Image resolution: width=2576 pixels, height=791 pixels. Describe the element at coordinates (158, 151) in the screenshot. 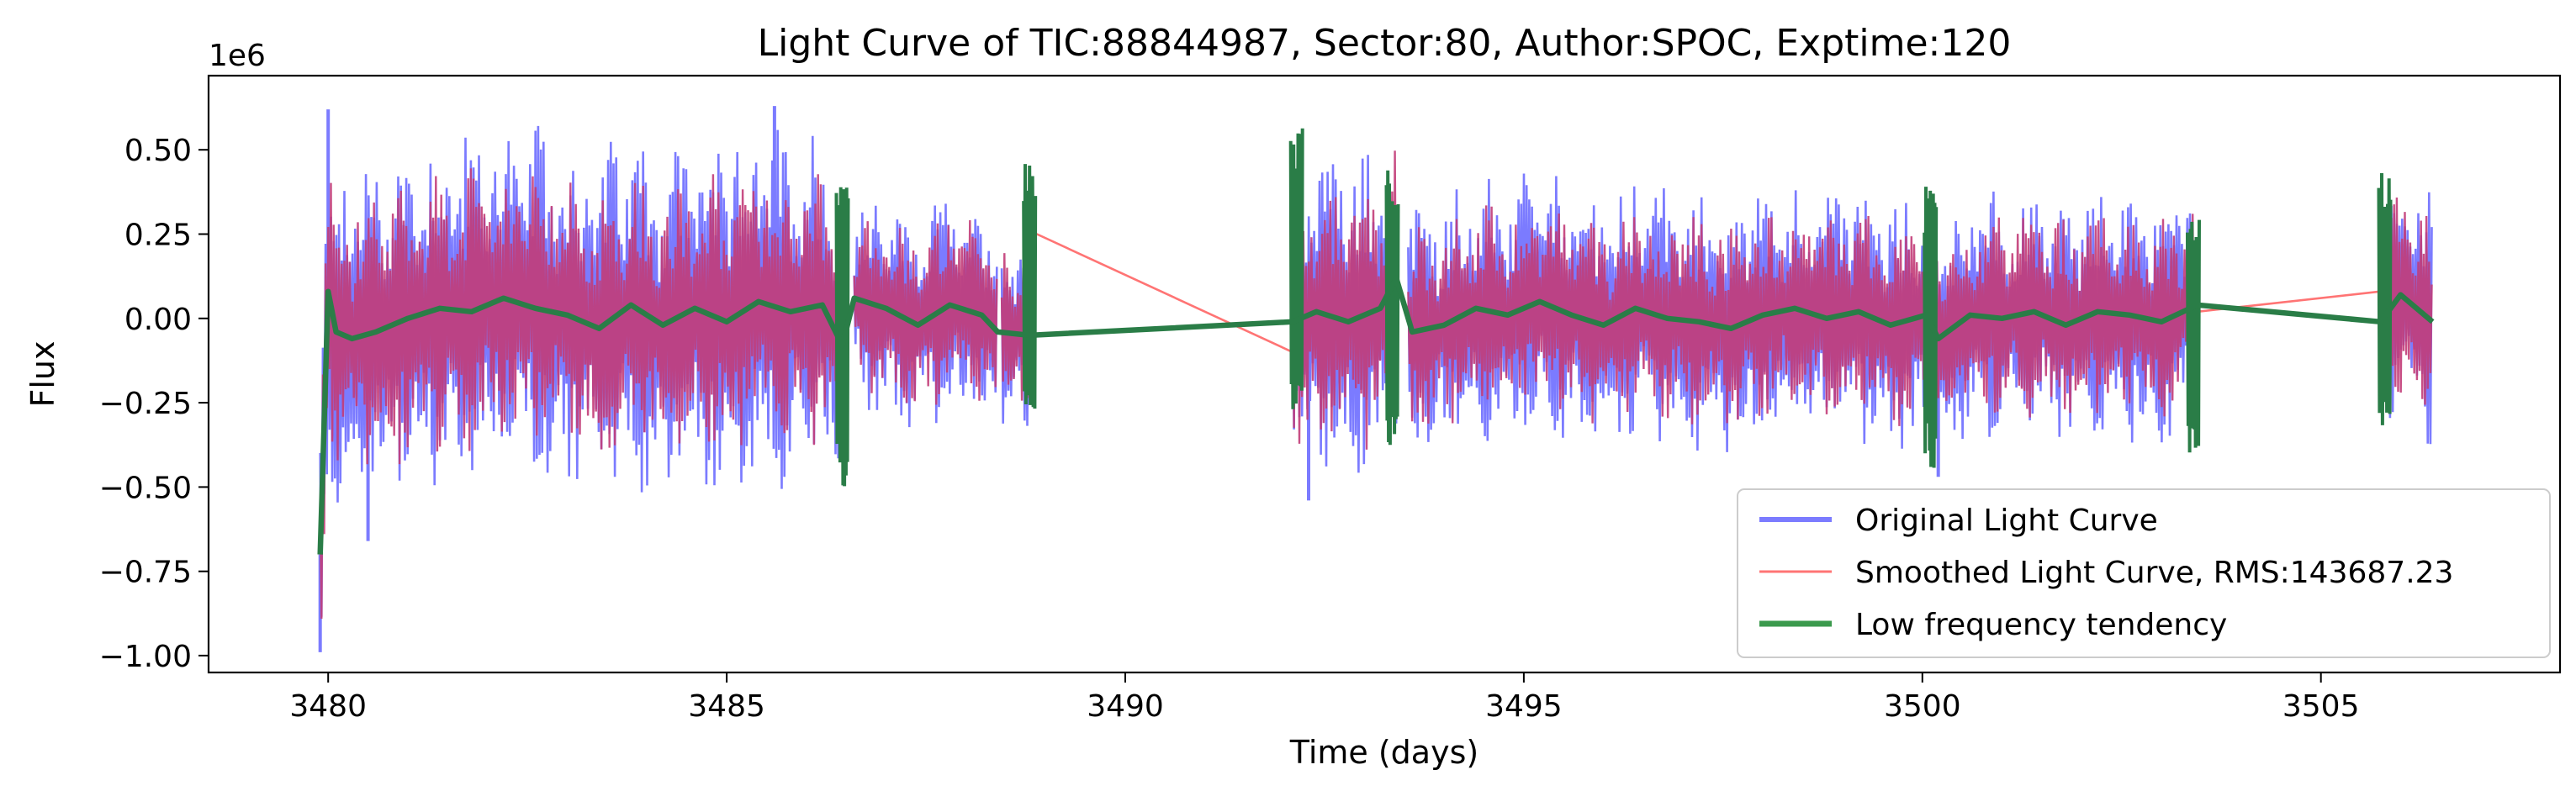

I see `y-tick-label: 0.50` at that location.